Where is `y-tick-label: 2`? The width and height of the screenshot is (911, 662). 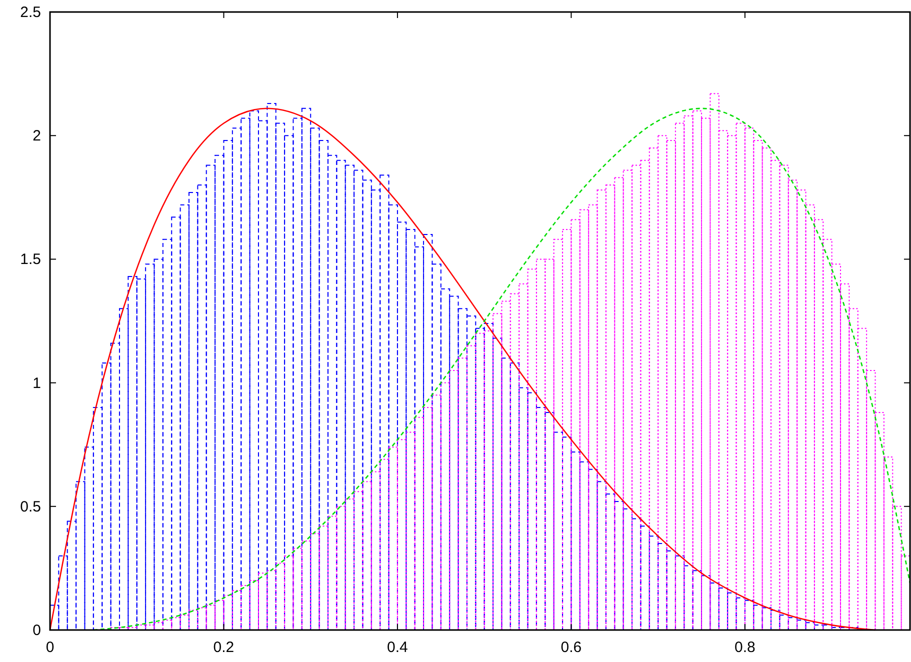 y-tick-label: 2 is located at coordinates (36, 136).